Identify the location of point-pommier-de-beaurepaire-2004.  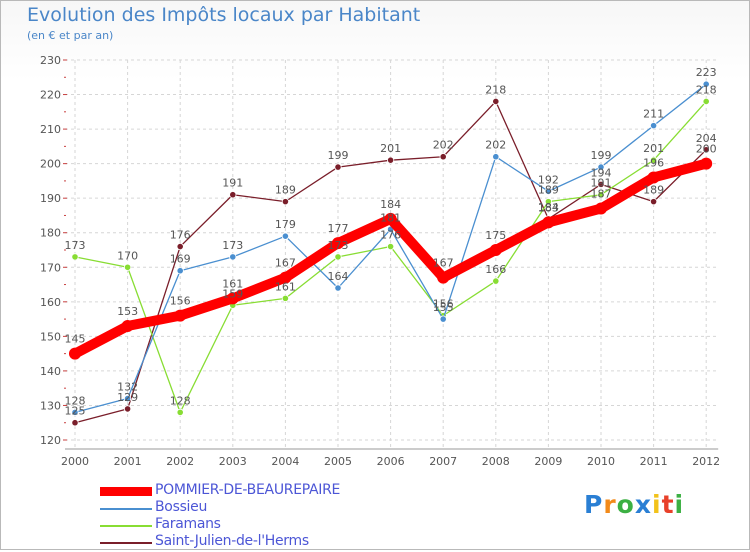
(285, 277).